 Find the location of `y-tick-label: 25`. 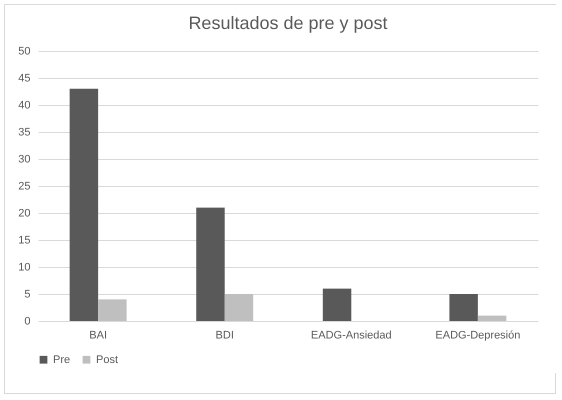

y-tick-label: 25 is located at coordinates (24, 186).